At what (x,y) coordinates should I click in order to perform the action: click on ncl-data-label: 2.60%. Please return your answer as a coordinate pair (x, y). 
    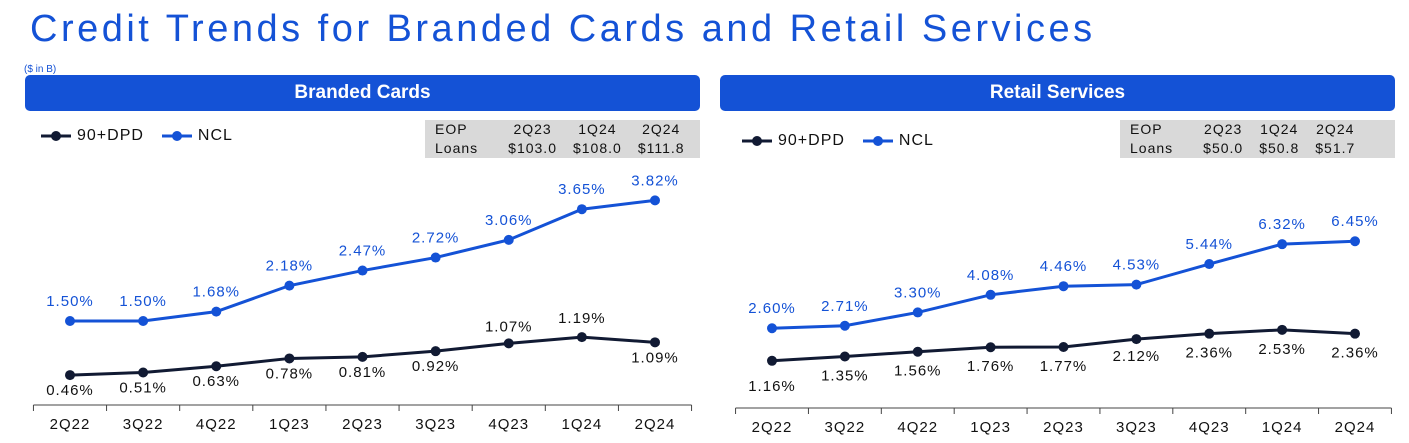
    Looking at the image, I should click on (772, 308).